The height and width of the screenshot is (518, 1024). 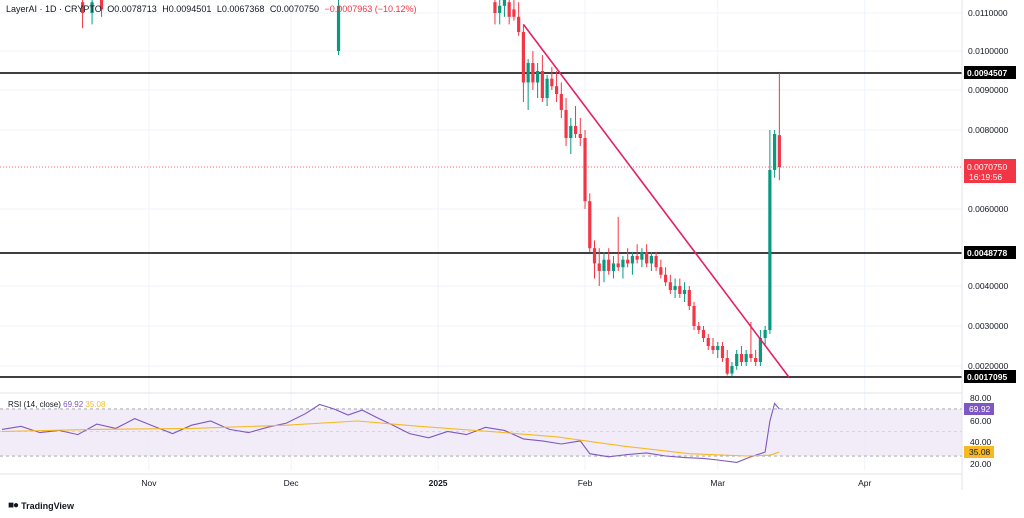 I want to click on price-tick-label: 0.0090000, so click(x=988, y=90).